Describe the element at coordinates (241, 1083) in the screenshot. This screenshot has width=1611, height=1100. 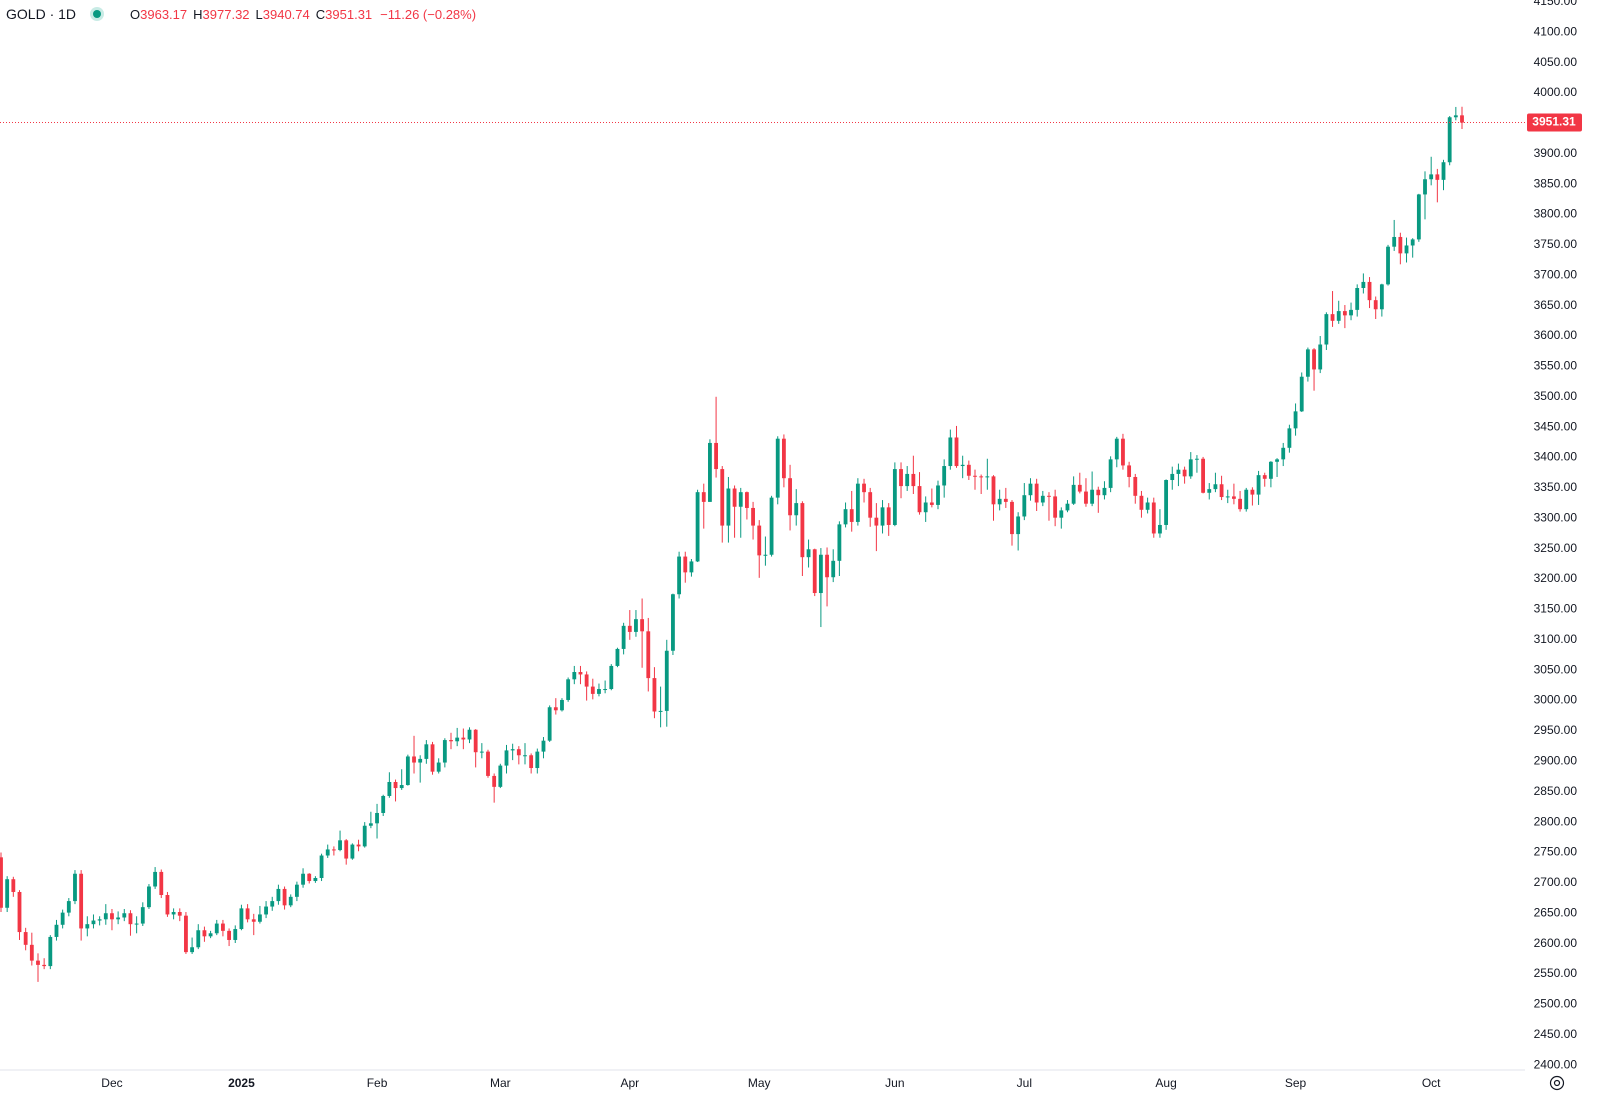
I see `x-tick-label: 2025` at that location.